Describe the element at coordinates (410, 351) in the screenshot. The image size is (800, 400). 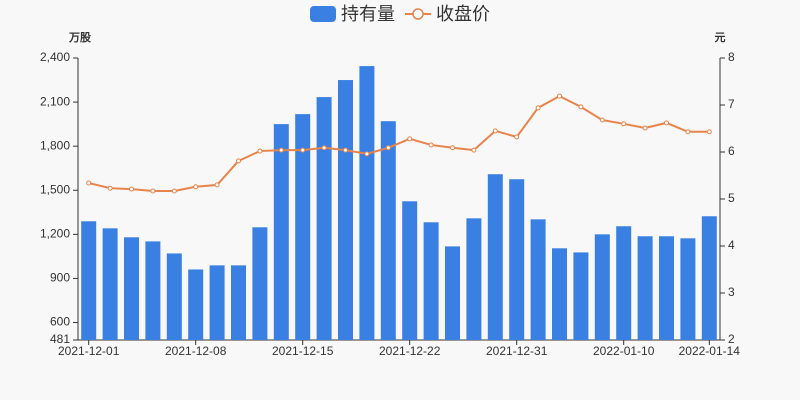
I see `x-tick-label: 2021-12-22` at that location.